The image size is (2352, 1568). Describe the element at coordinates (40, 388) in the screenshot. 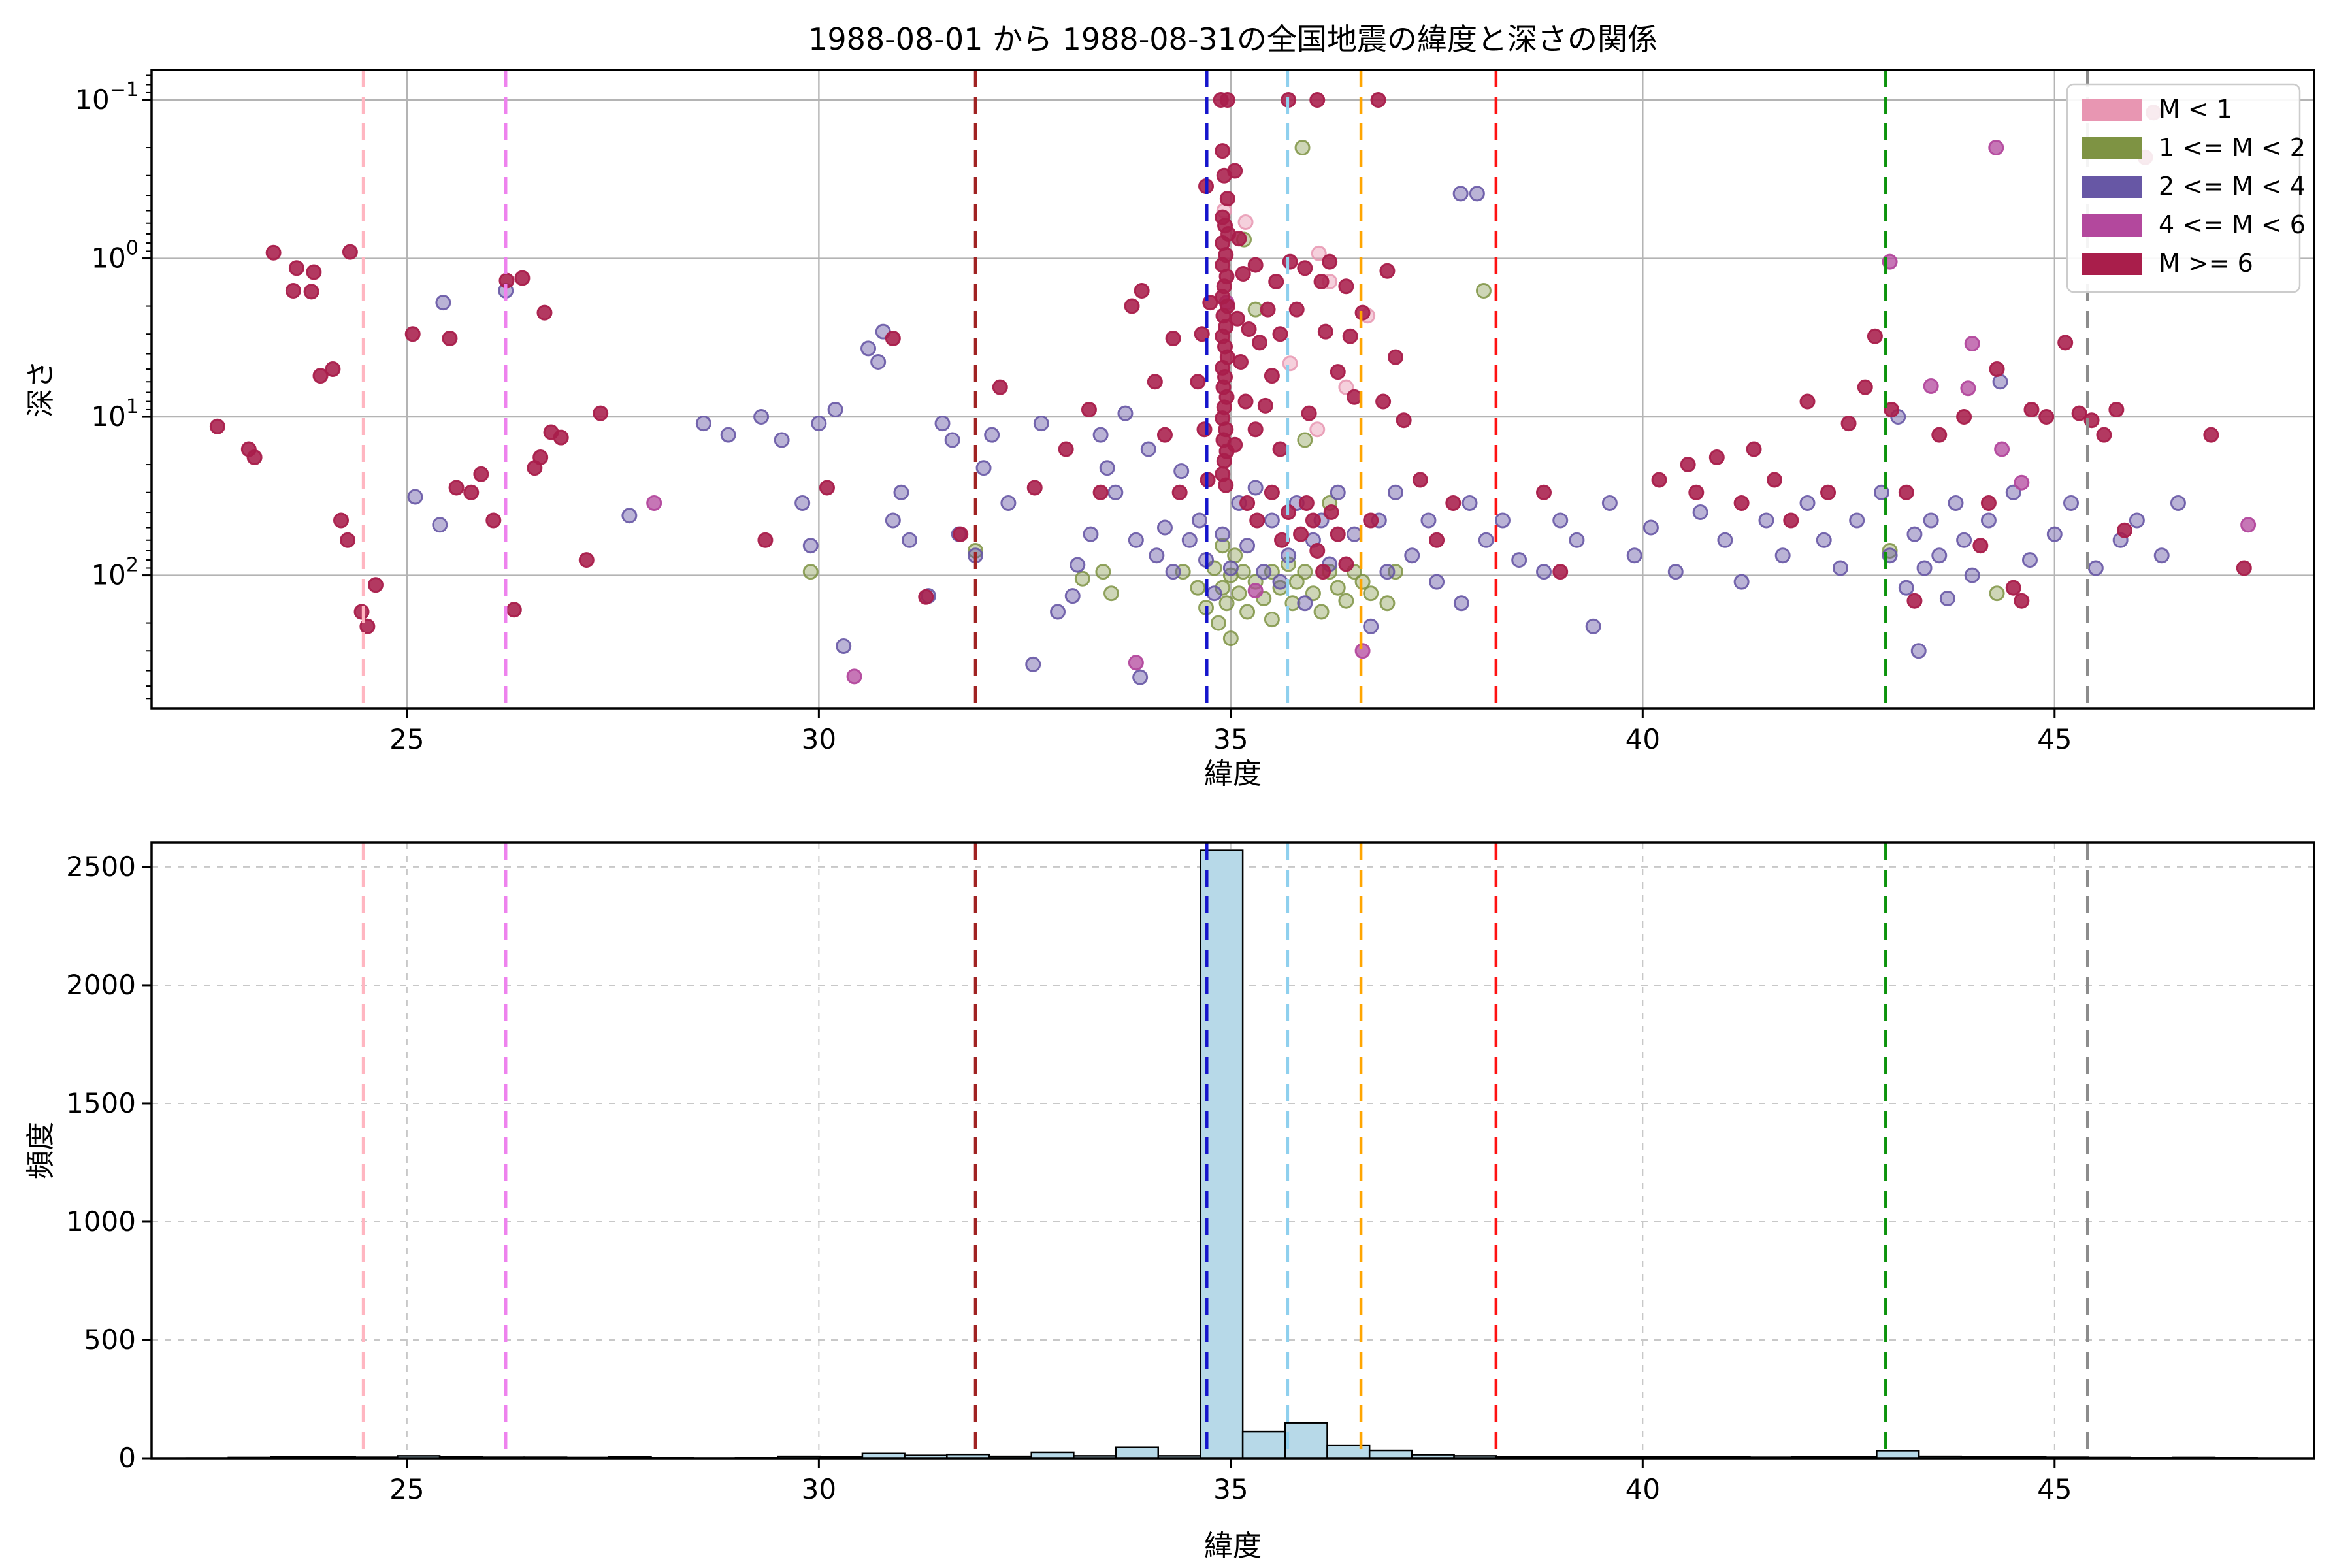

I see `scatter-ylabel: 深さ` at that location.